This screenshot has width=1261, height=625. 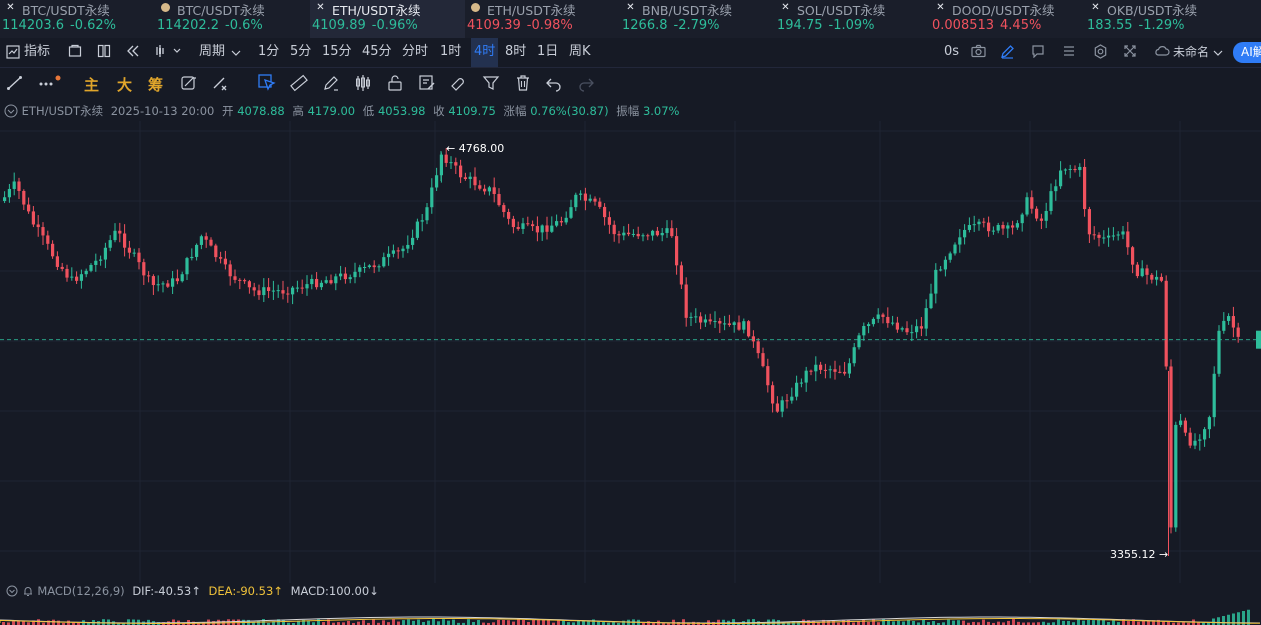 I want to click on lock-icon, so click(x=396, y=84).